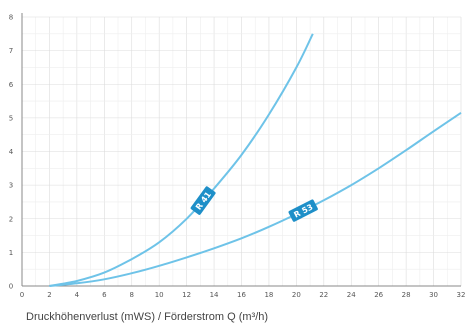 Image resolution: width=465 pixels, height=329 pixels. Describe the element at coordinates (461, 295) in the screenshot. I see `x-tick-label: 32` at that location.